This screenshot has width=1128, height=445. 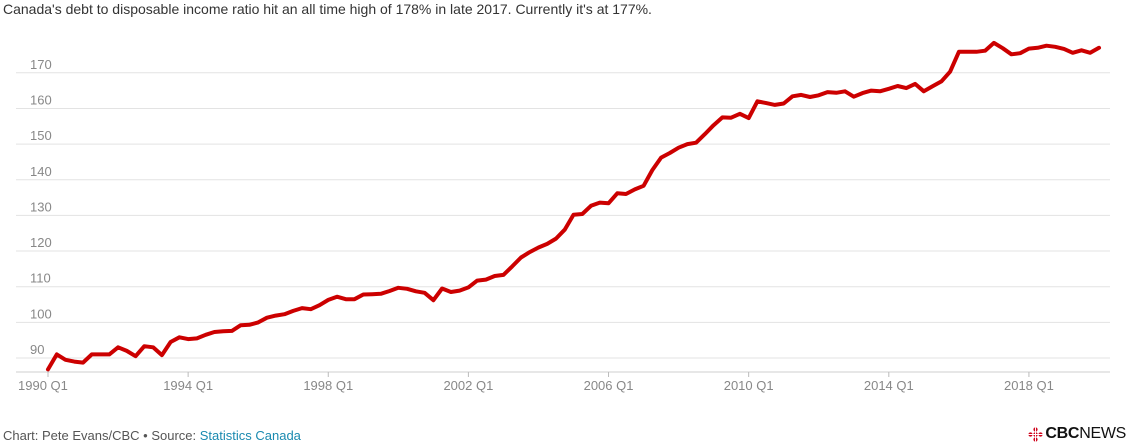 I want to click on y-tick-label: 120, so click(x=41, y=242).